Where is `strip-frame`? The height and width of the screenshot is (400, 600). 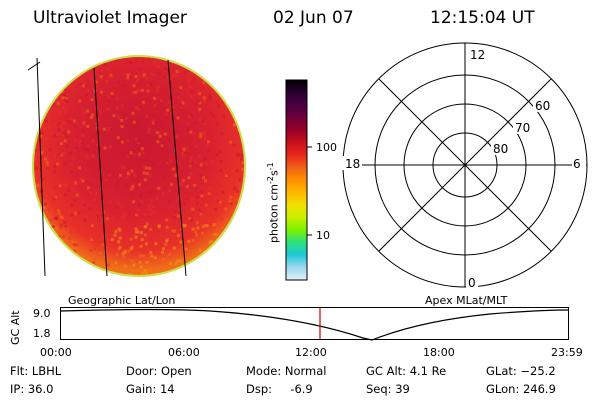 strip-frame is located at coordinates (314, 323).